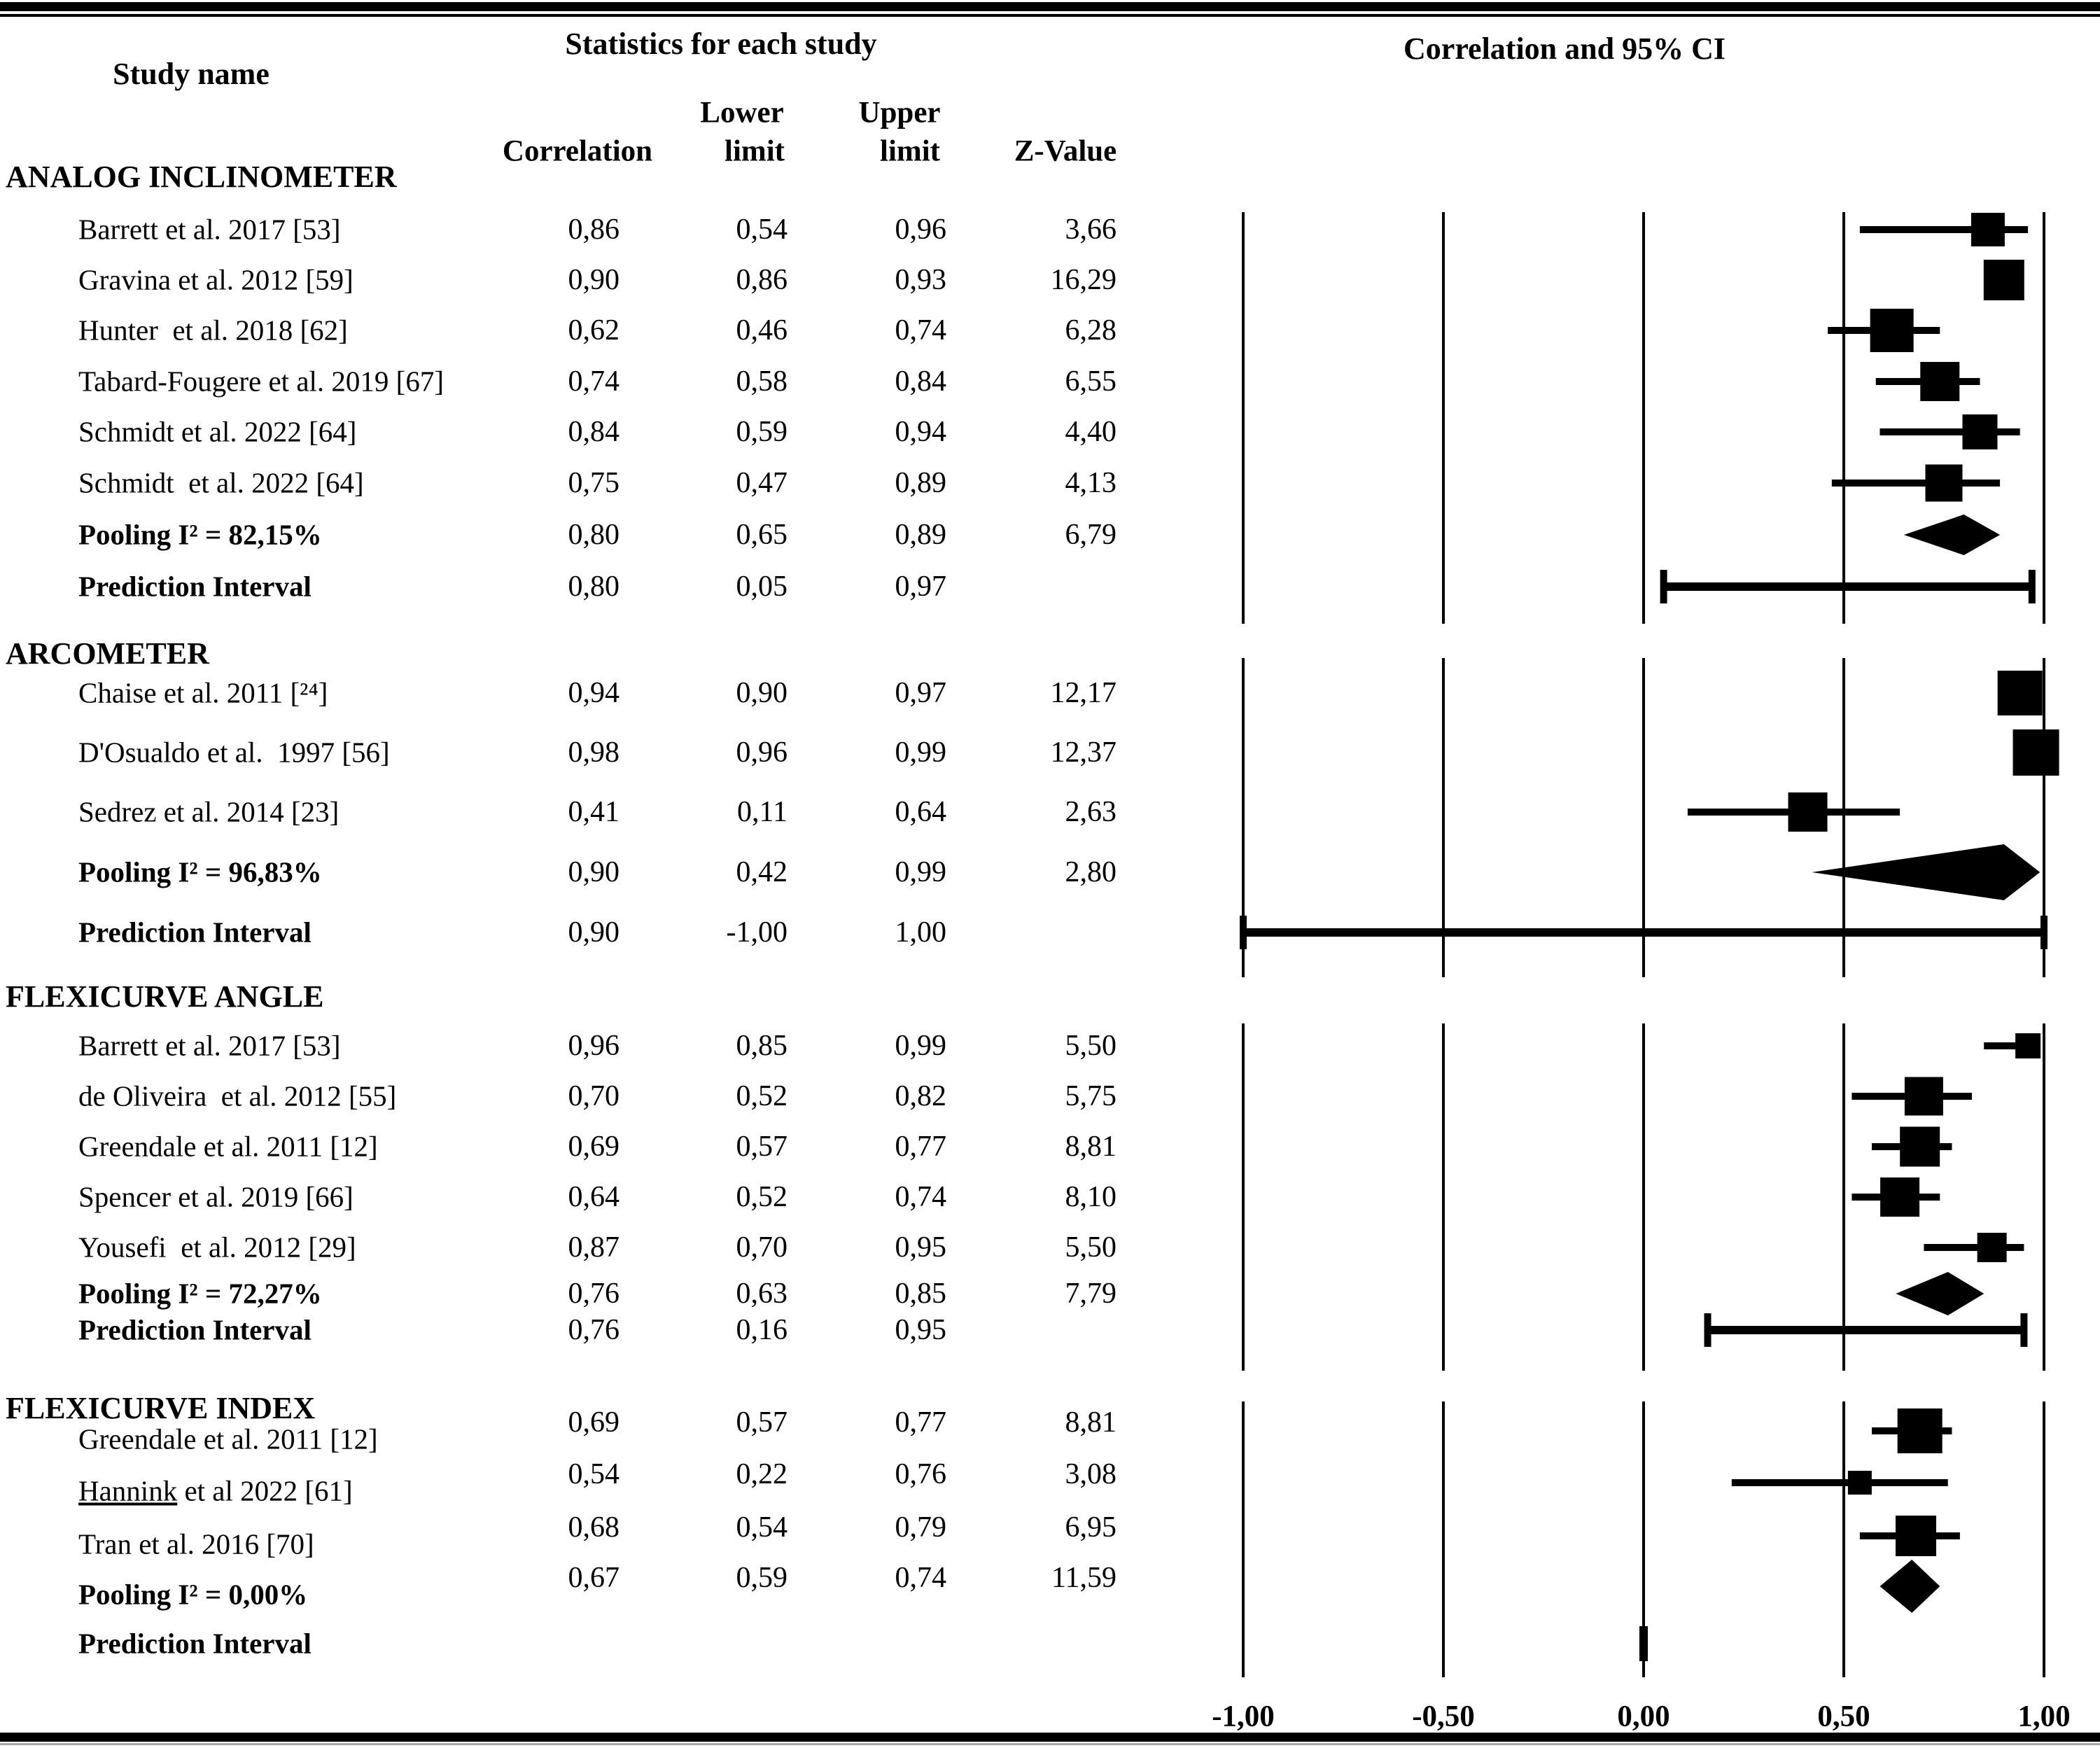  Describe the element at coordinates (1091, 381) in the screenshot. I see `z-value: 6,55` at that location.